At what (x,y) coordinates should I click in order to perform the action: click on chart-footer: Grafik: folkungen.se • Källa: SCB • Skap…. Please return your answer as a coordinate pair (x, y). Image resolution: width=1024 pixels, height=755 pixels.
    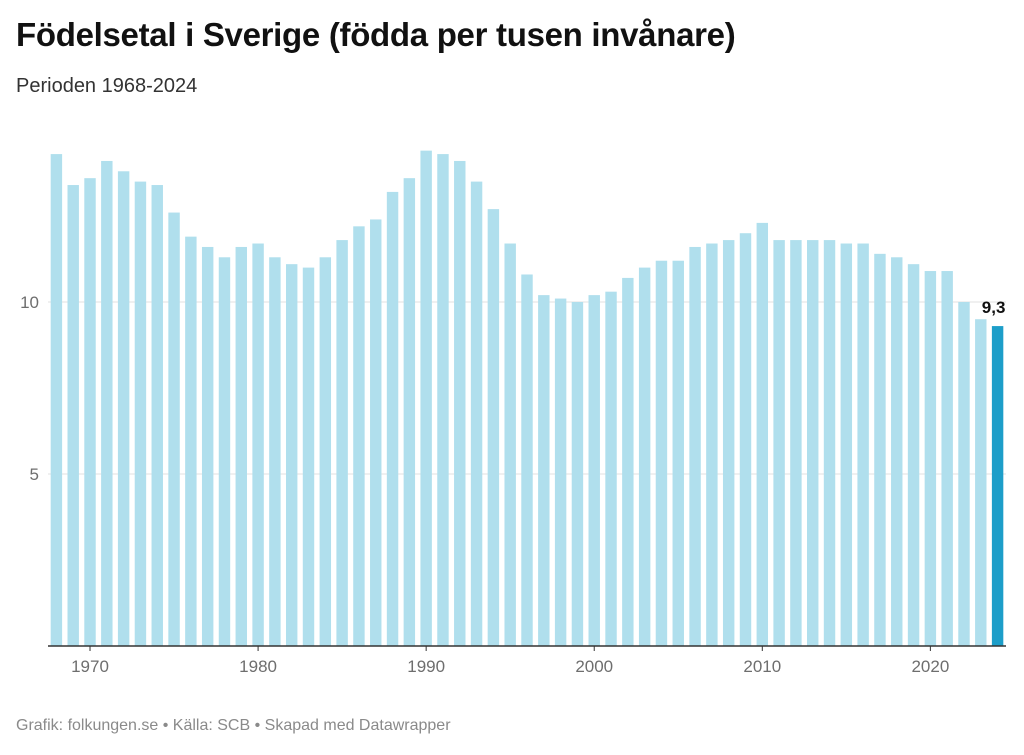
    Looking at the image, I should click on (233, 725).